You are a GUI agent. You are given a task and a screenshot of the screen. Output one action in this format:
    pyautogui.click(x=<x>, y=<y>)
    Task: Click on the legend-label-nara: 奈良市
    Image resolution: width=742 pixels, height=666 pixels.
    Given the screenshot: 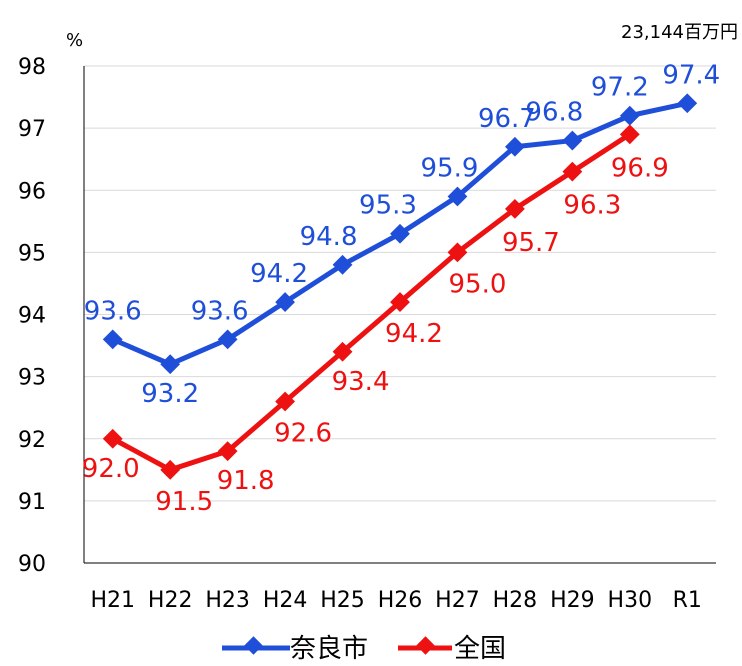 What is the action you would take?
    pyautogui.click(x=329, y=649)
    